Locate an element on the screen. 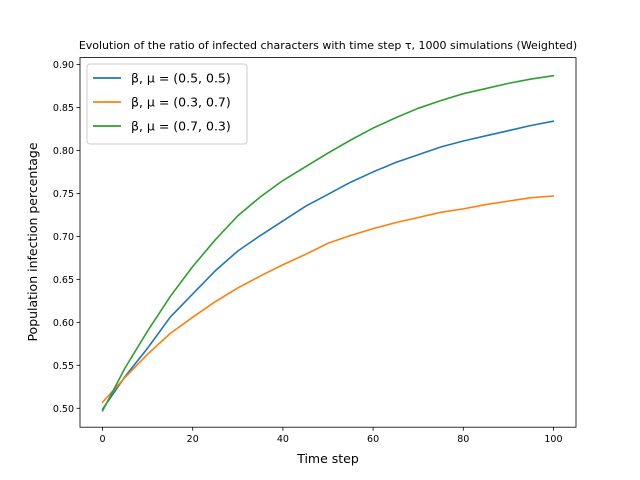  y-tick-label: 0.70 is located at coordinates (63, 237).